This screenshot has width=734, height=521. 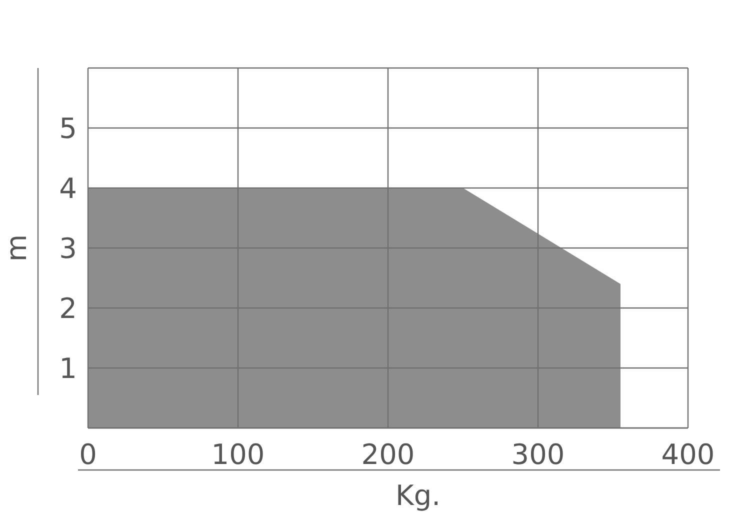 What do you see at coordinates (418, 495) in the screenshot?
I see `x-axis-title: Kg.` at bounding box center [418, 495].